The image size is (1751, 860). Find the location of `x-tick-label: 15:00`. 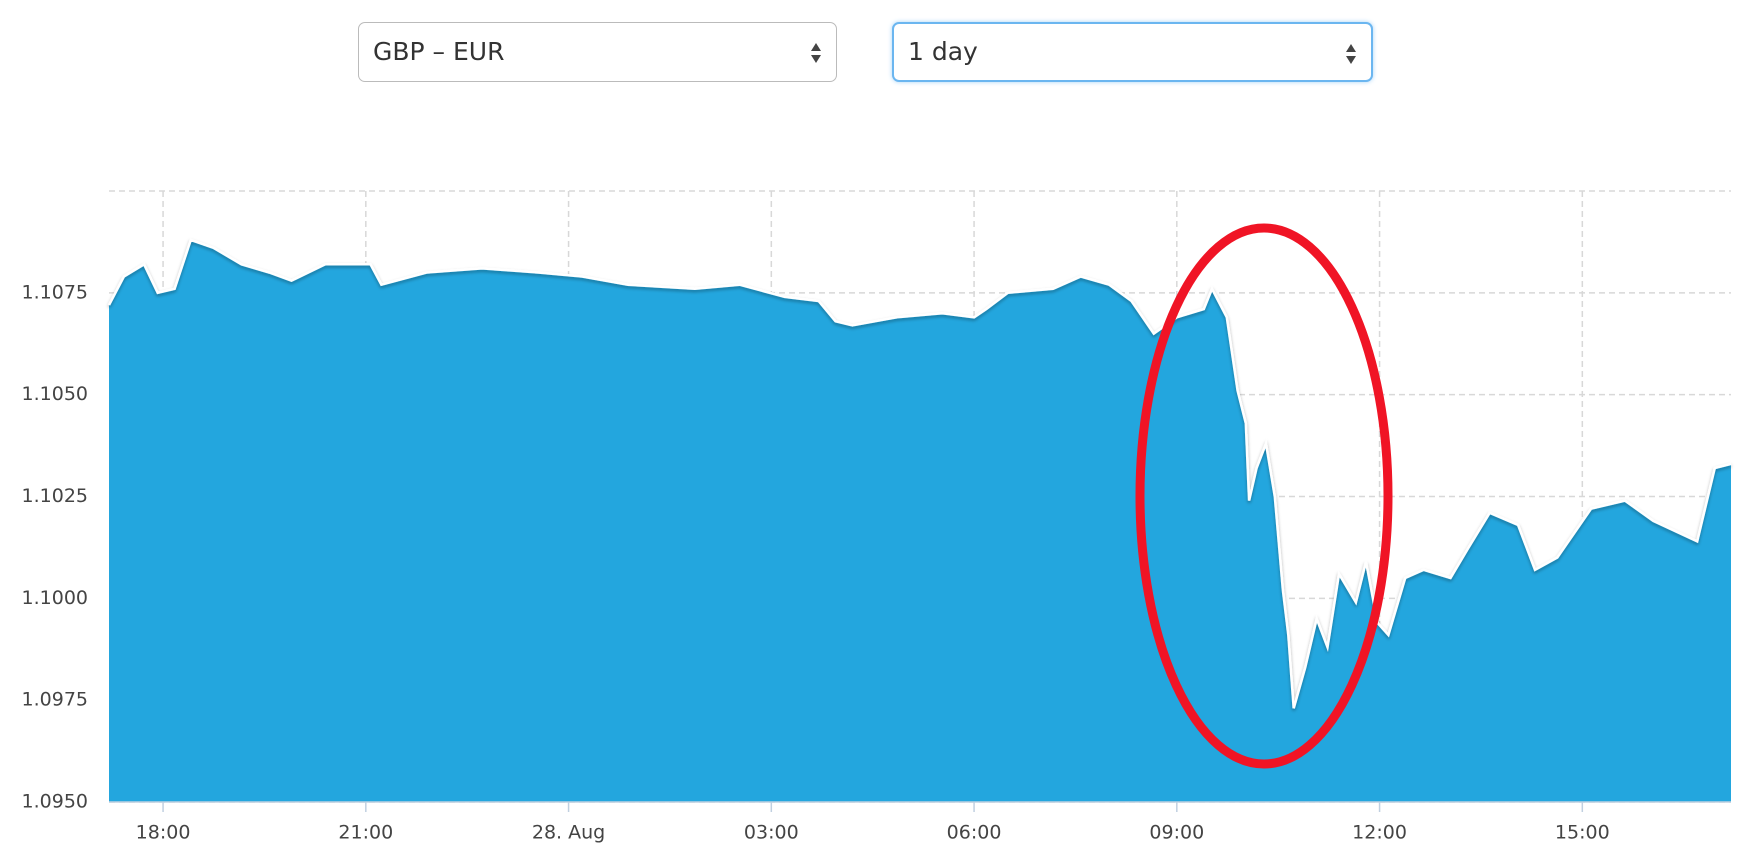

x-tick-label: 15:00 is located at coordinates (1582, 833).